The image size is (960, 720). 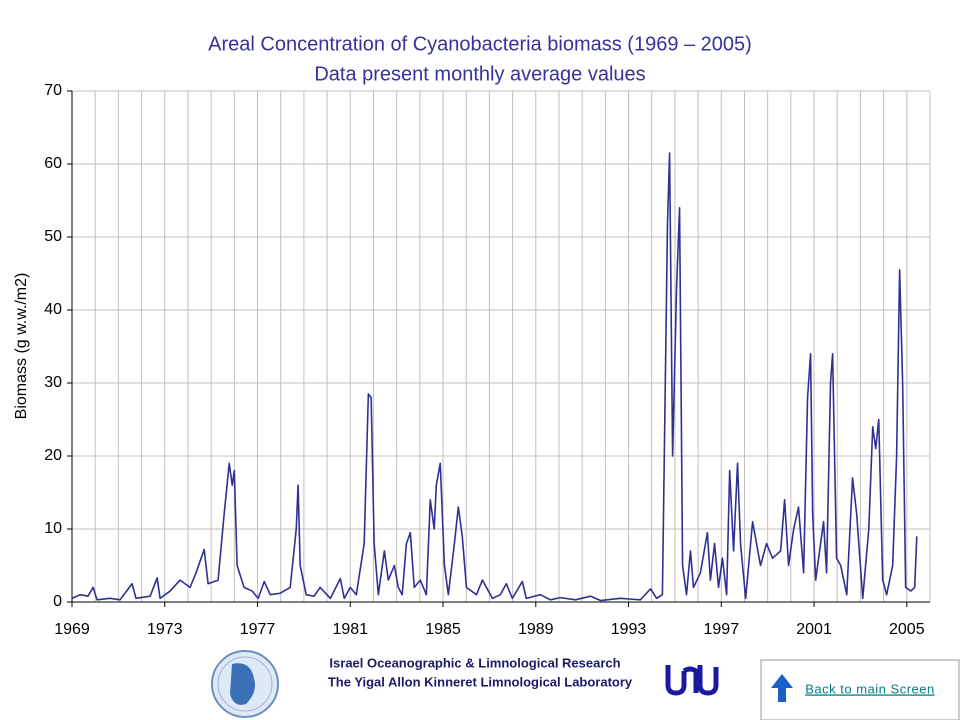 What do you see at coordinates (536, 629) in the screenshot?
I see `x-tick-label: 1989` at bounding box center [536, 629].